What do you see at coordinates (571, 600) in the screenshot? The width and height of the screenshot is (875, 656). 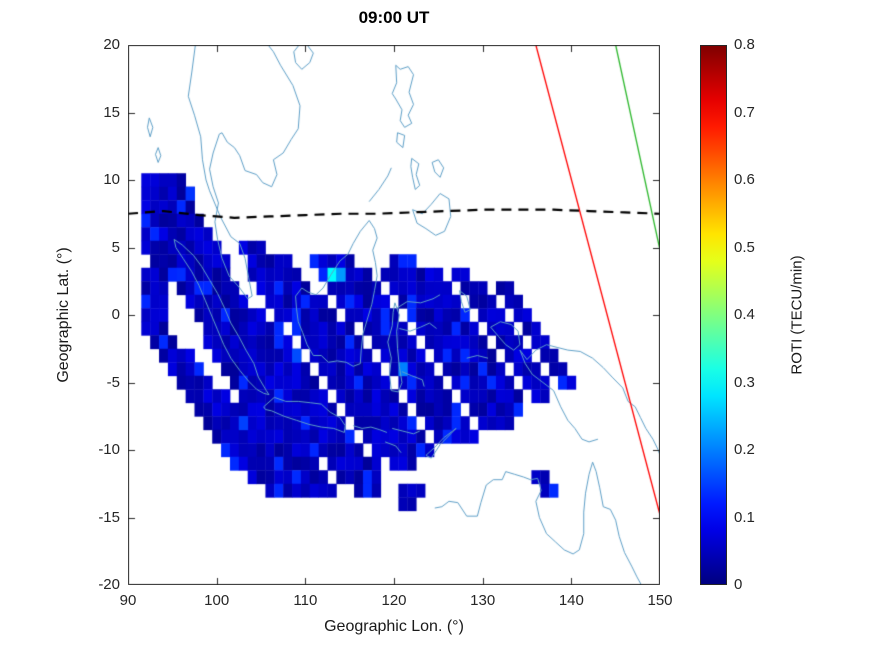 I see `x-tick-label: 140` at bounding box center [571, 600].